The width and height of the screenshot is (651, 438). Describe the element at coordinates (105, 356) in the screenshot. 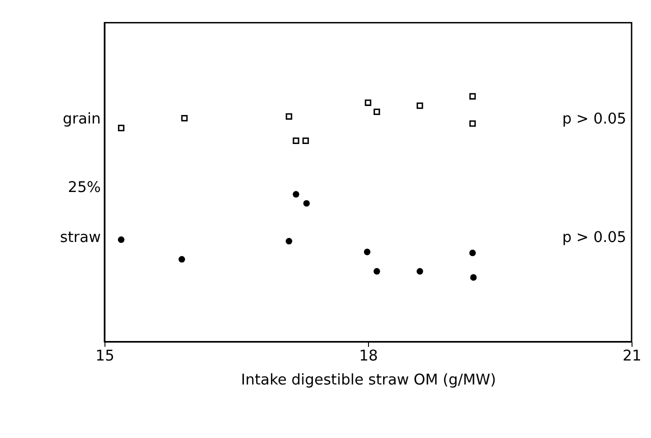

I see `x-tick-label: 15` at that location.